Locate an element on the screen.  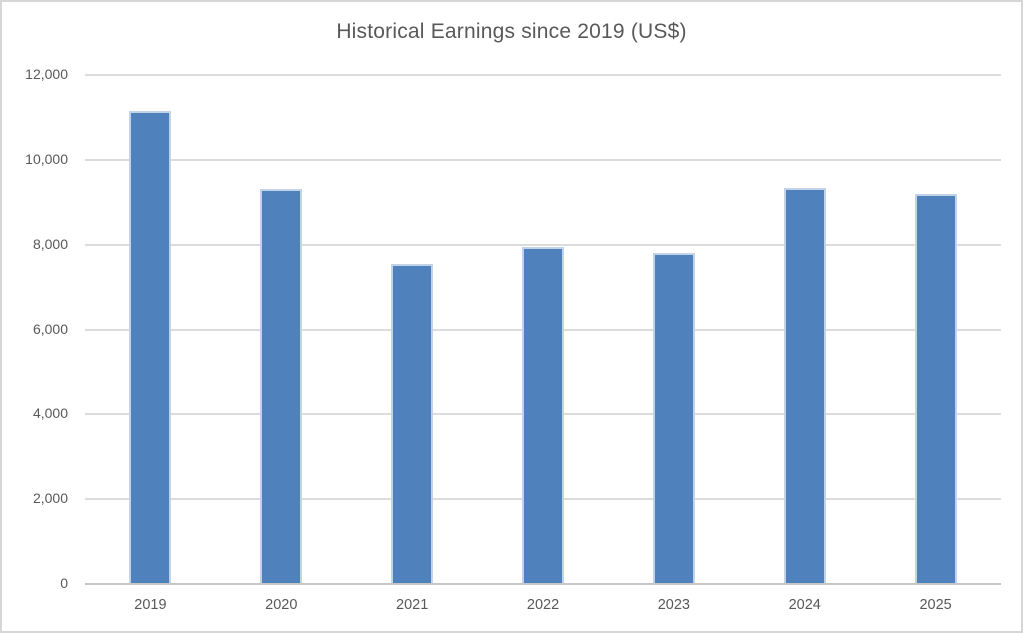
bar-2021 is located at coordinates (412, 423).